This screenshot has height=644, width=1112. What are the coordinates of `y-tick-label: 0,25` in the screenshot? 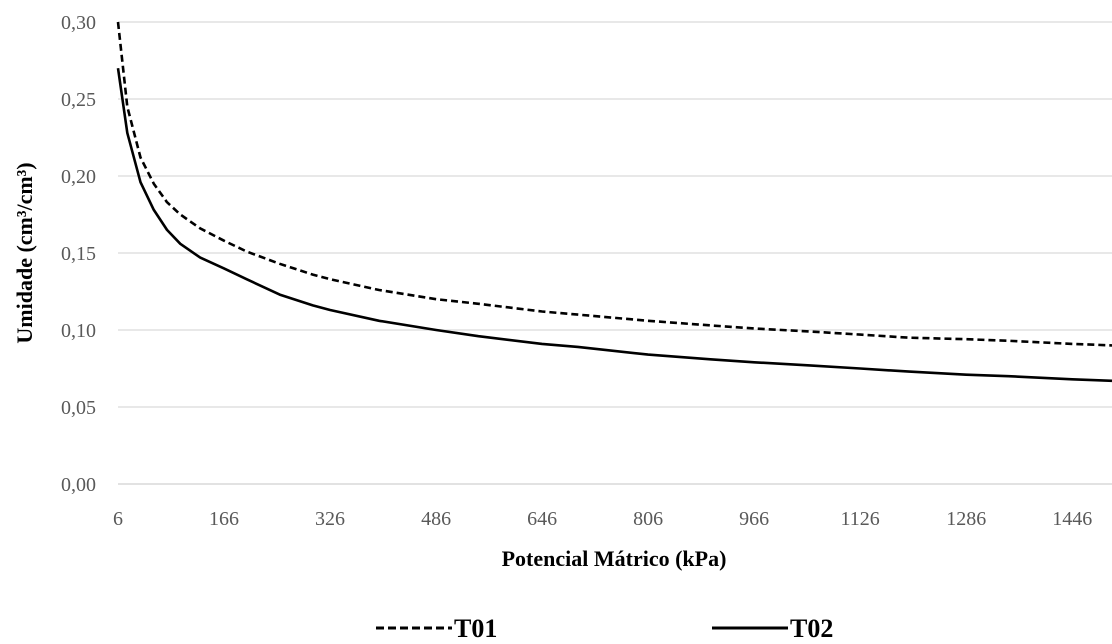 It's located at (78, 100).